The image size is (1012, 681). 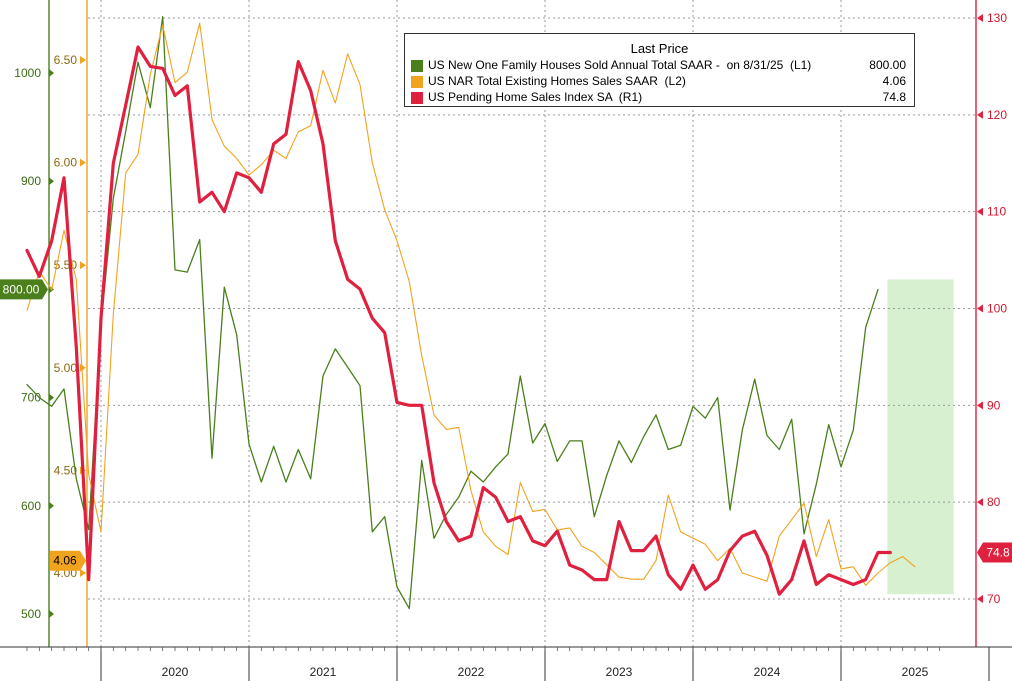 What do you see at coordinates (619, 672) in the screenshot?
I see `x-tick-label: 2023` at bounding box center [619, 672].